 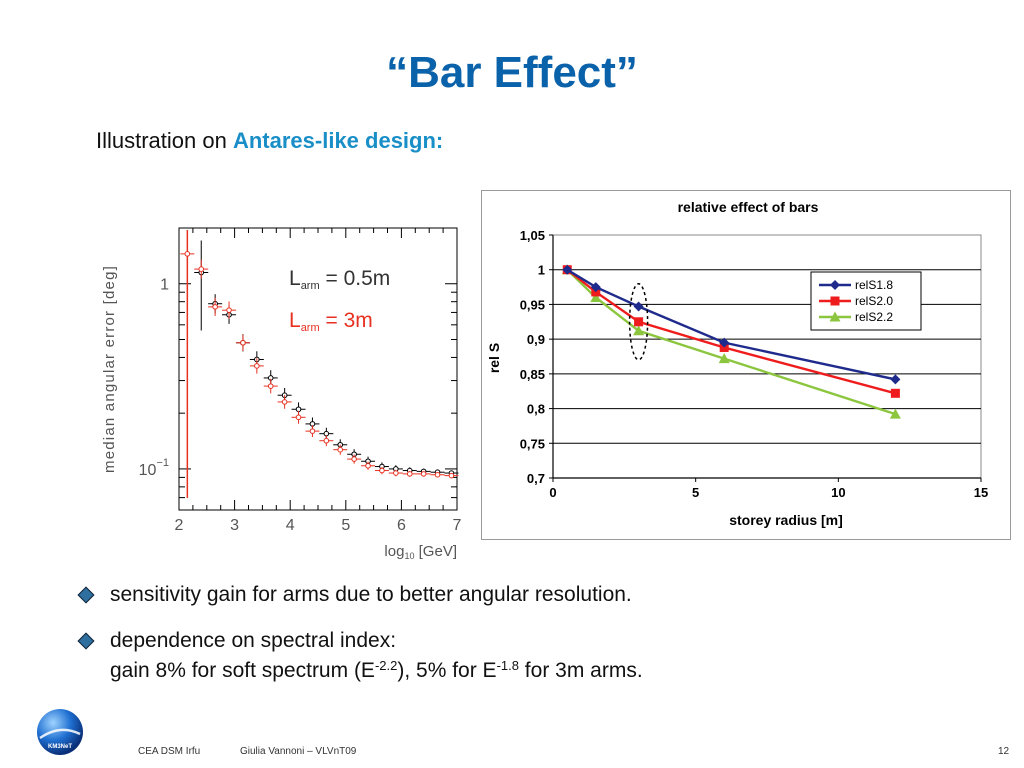 I want to click on xlabel-sub: 10, so click(x=409, y=556).